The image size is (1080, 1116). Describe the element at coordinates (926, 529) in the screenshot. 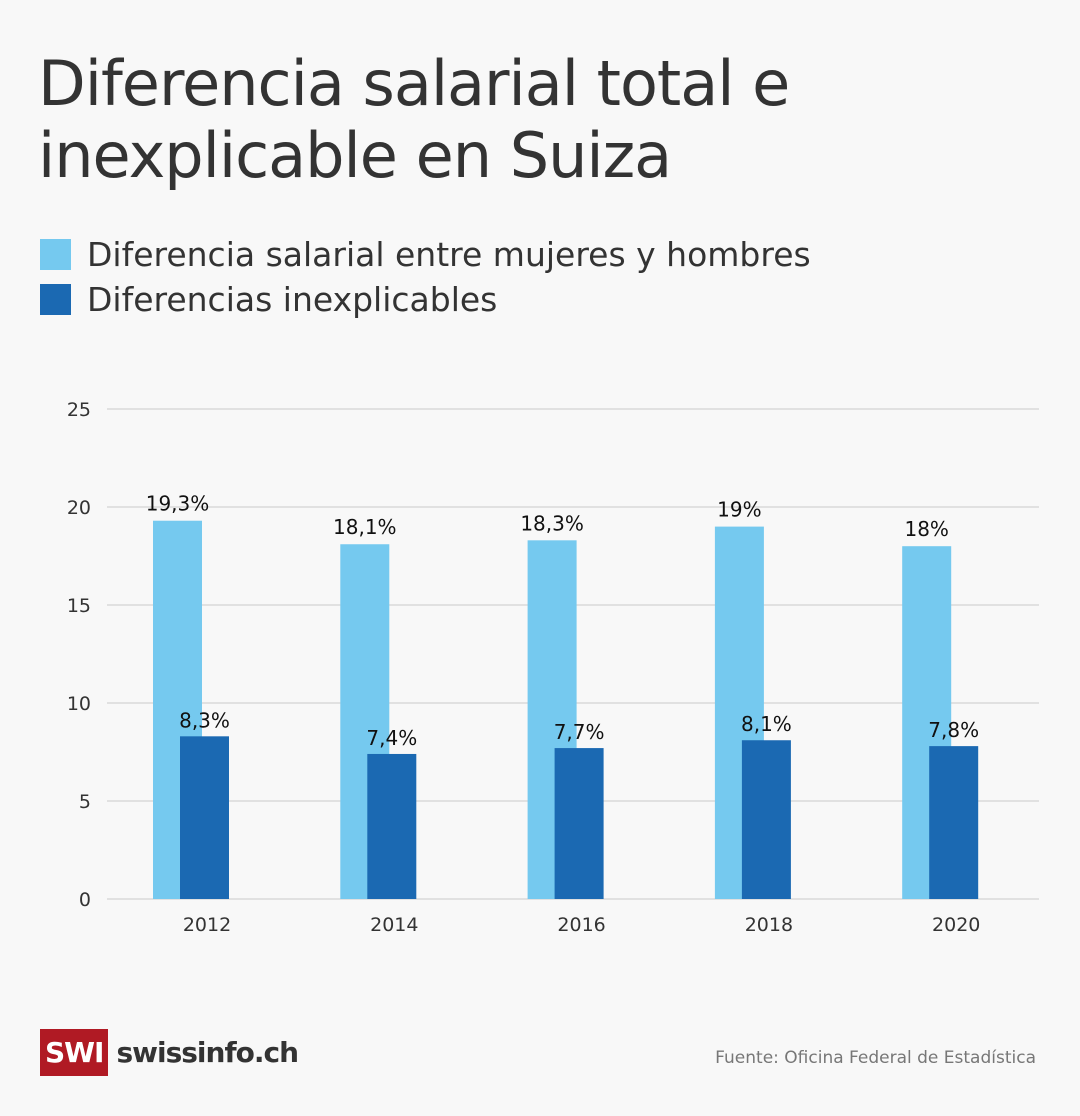

I see `data-label-total-2020: 18%` at that location.